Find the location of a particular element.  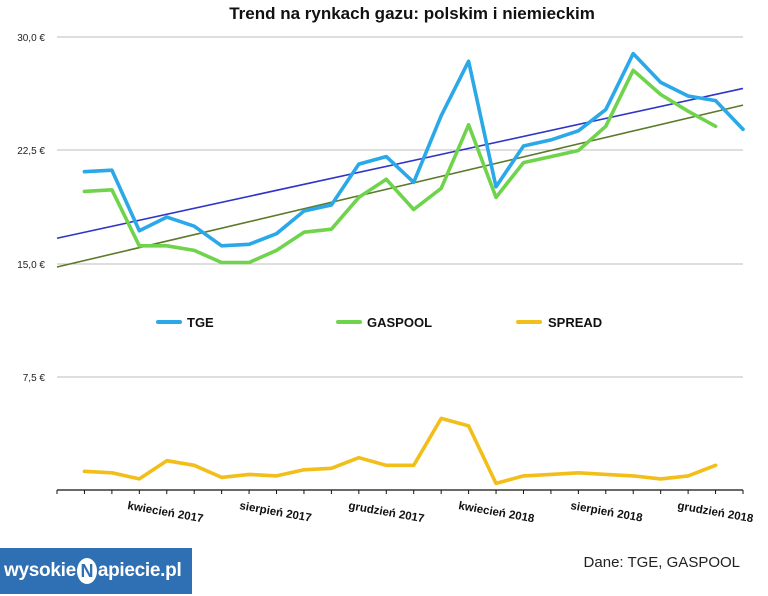

x-tick-label: sierpień 2018 is located at coordinates (606, 512).